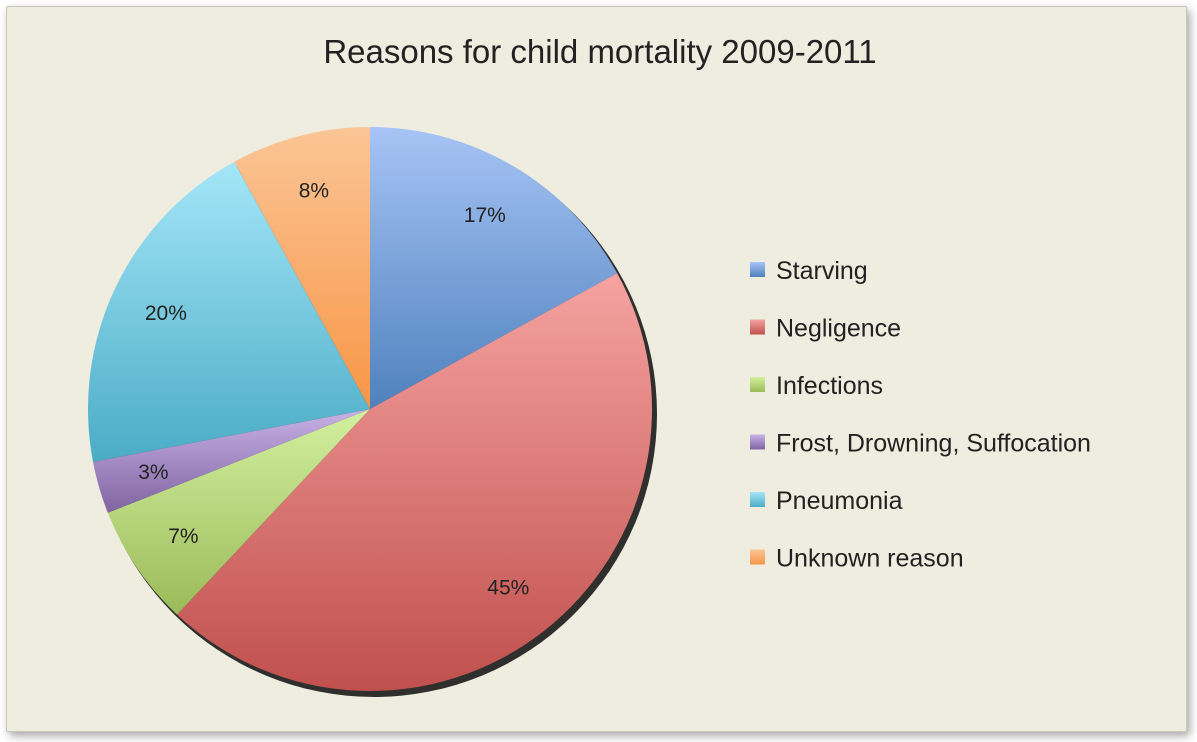 This screenshot has height=742, width=1197. What do you see at coordinates (757, 327) in the screenshot?
I see `legend-swatch-negligence` at bounding box center [757, 327].